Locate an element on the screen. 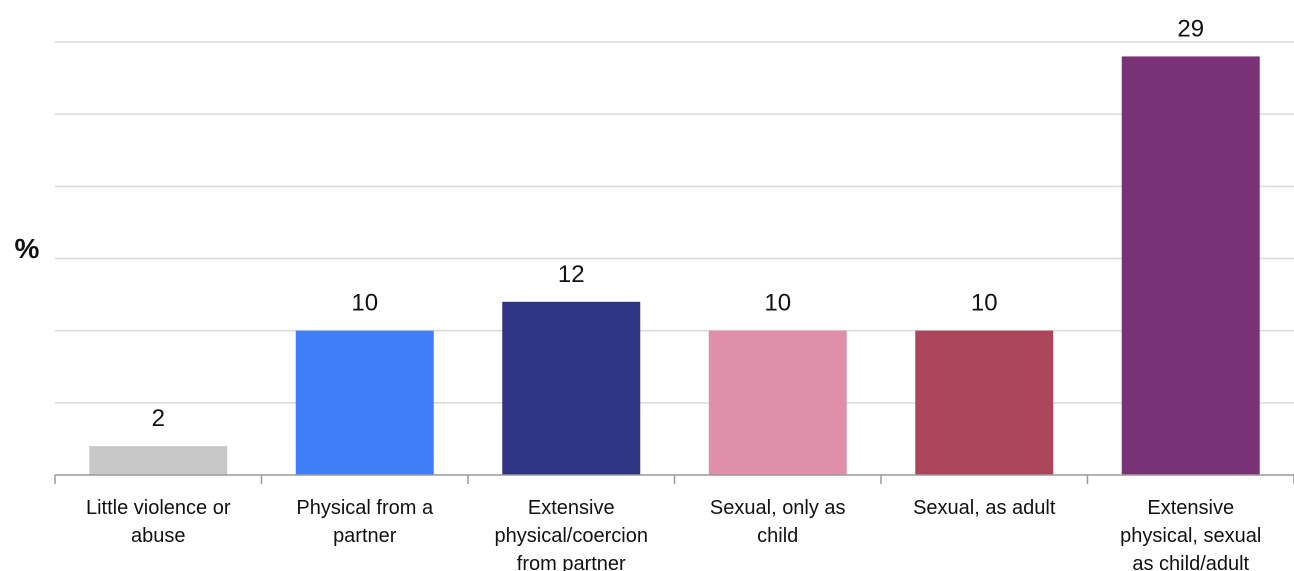 The image size is (1294, 571). y-axis-label: % is located at coordinates (27, 248).